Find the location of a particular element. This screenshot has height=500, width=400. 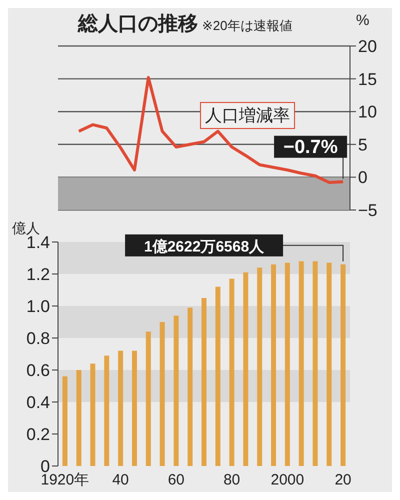

y-tick-label: 20 is located at coordinates (367, 46).